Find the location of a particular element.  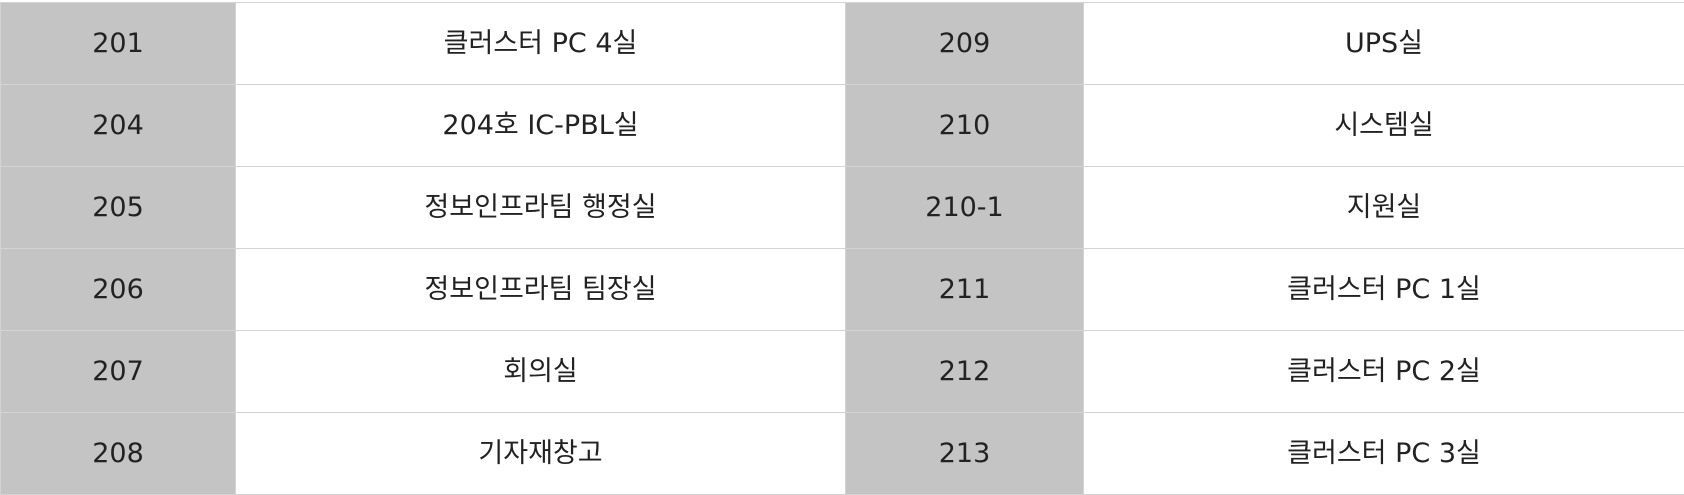

room-name-cell: 클러스터 PC 3실 is located at coordinates (1384, 454).